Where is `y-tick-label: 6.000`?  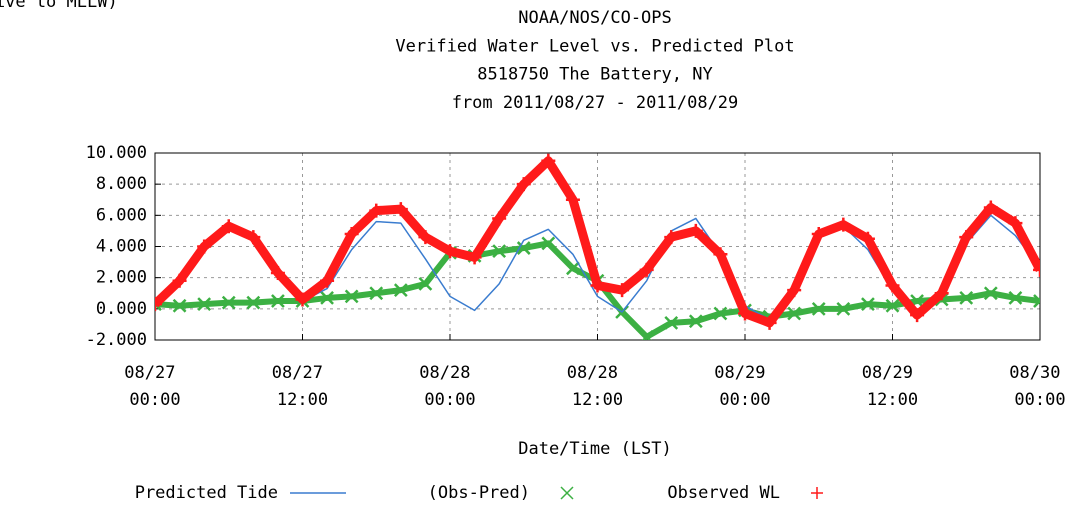
y-tick-label: 6.000 is located at coordinates (121, 215).